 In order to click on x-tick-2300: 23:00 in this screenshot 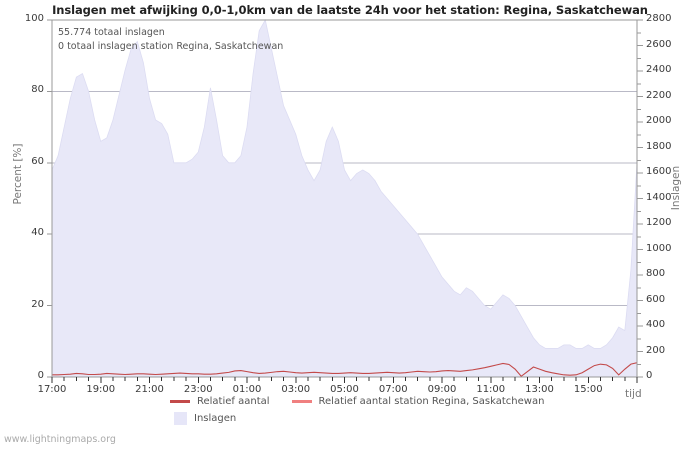, I will do `click(198, 389)`.